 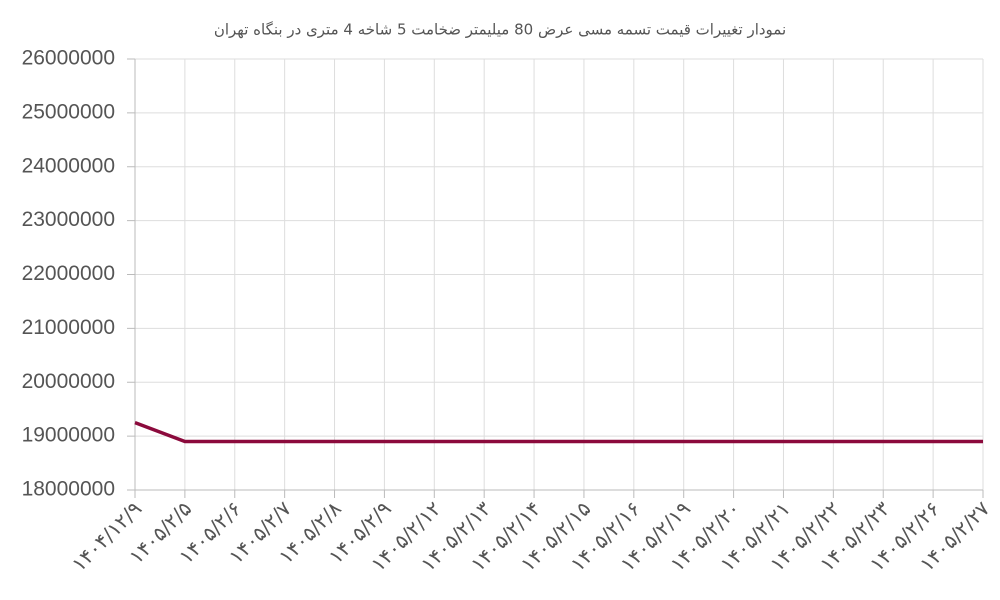 What do you see at coordinates (68, 165) in the screenshot?
I see `y-tick-label: 24000000` at bounding box center [68, 165].